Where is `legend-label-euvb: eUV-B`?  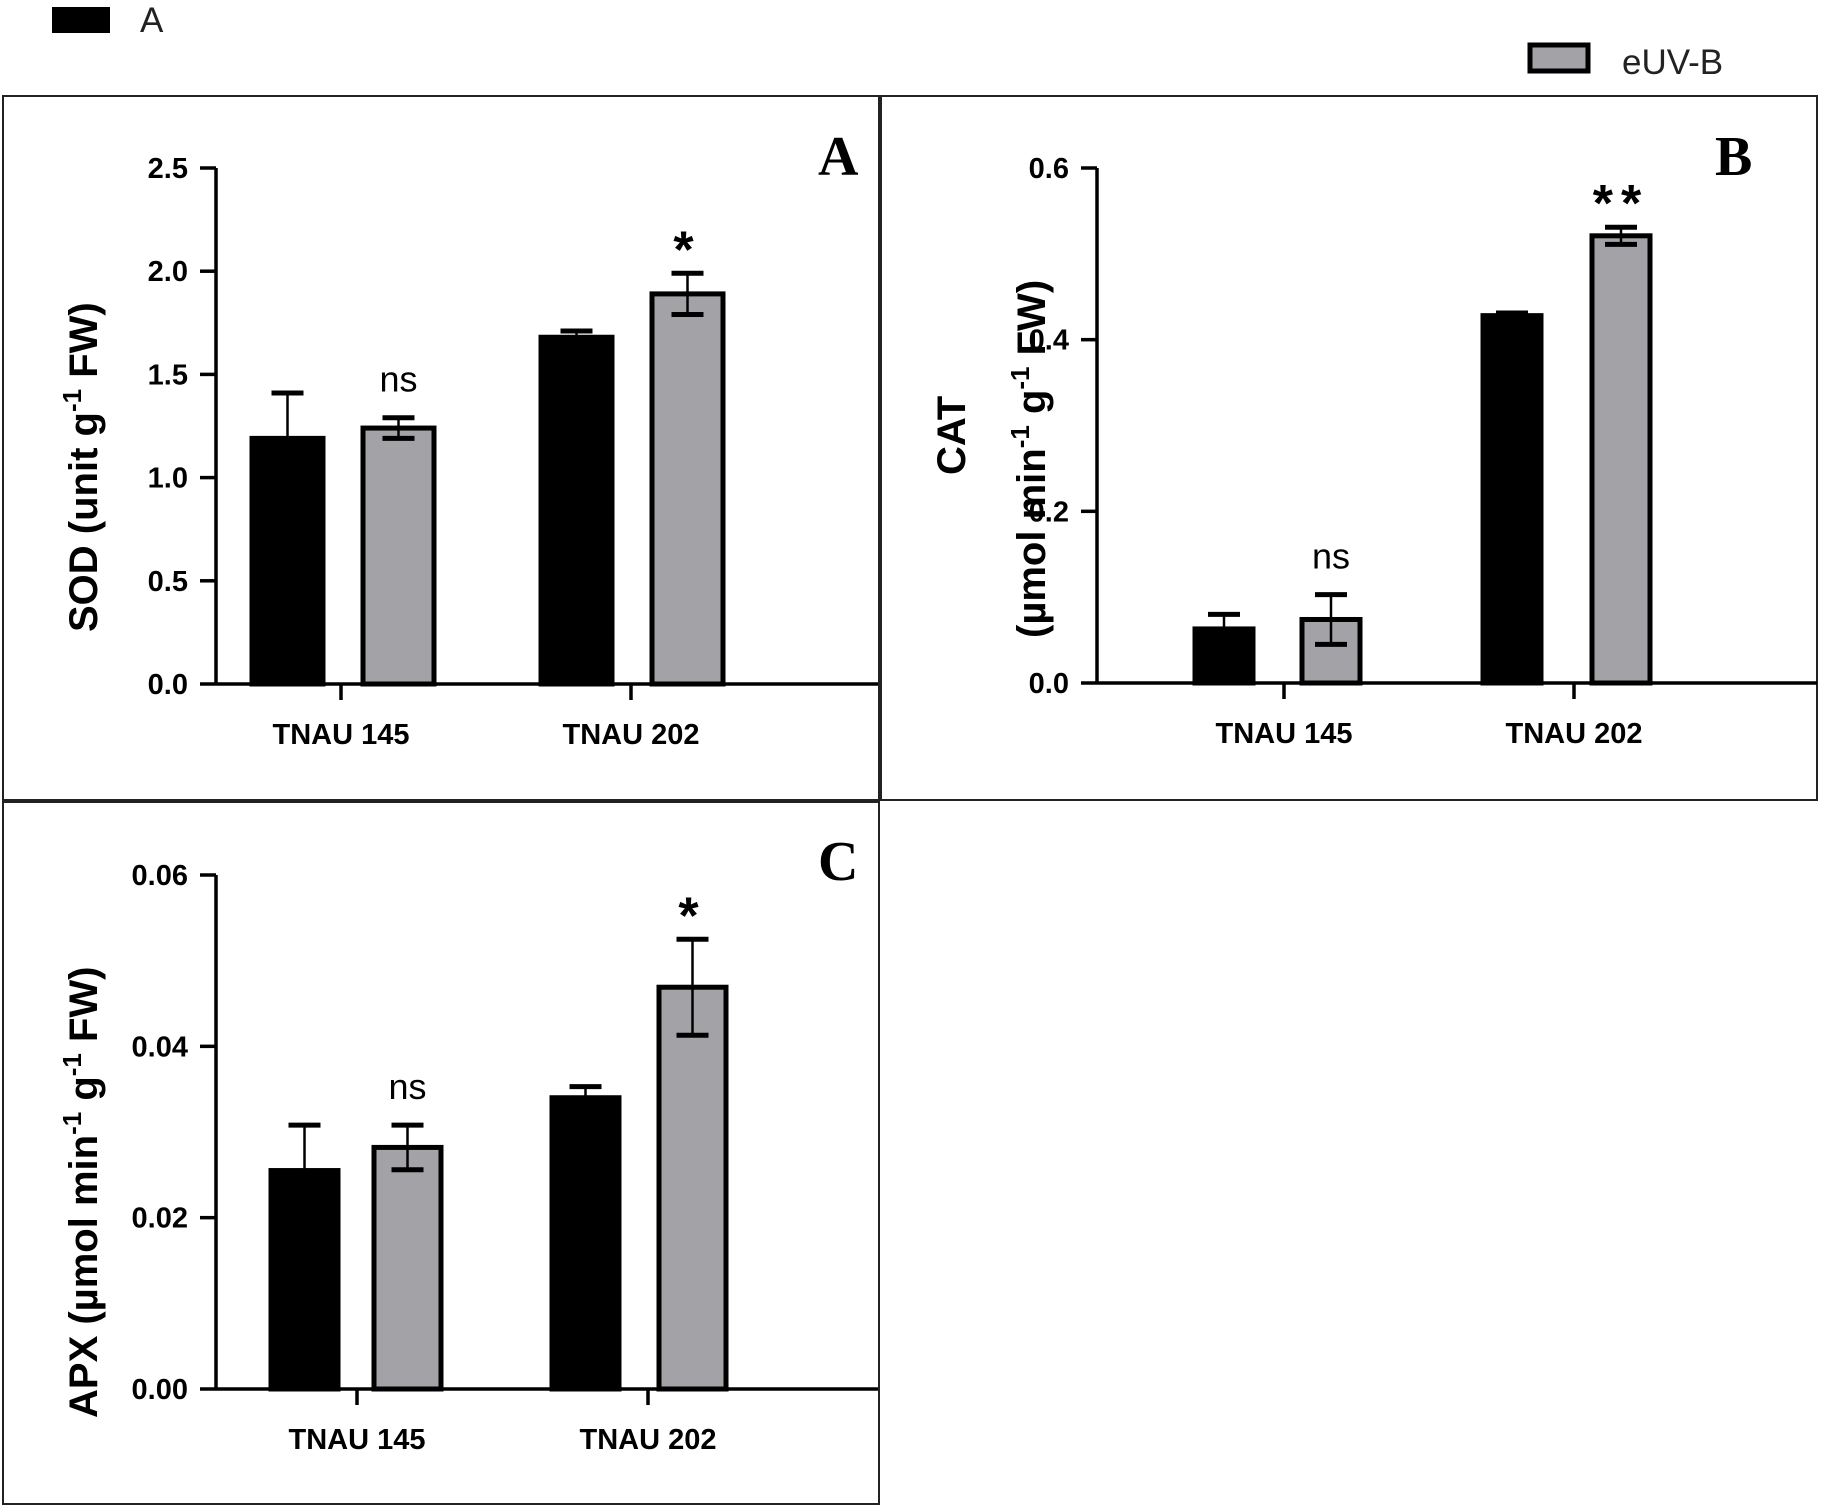 legend-label-euvb: eUV-B is located at coordinates (1672, 62).